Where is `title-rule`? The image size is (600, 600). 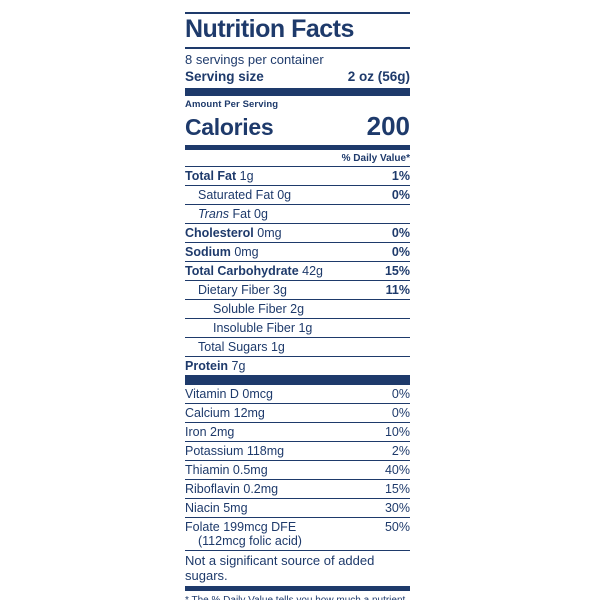
title-rule is located at coordinates (297, 47).